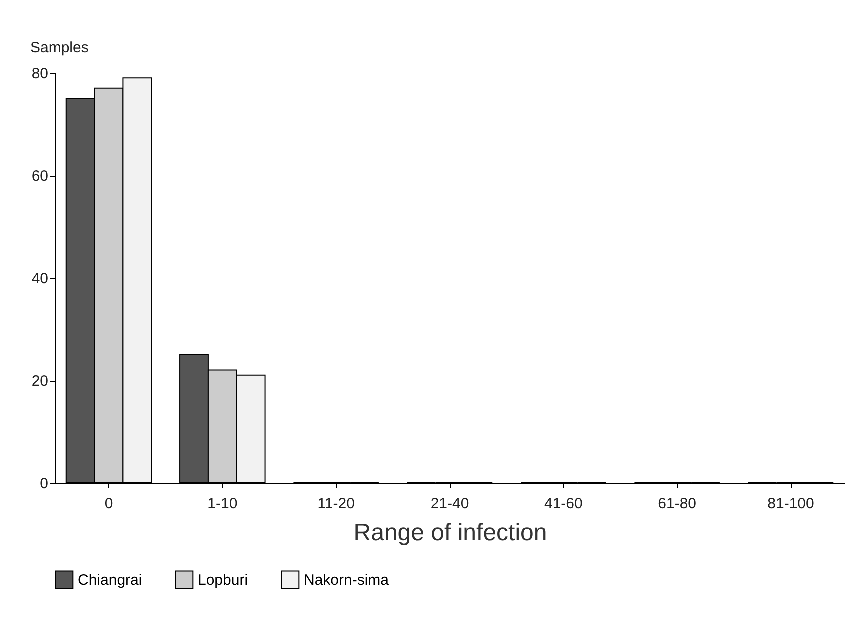 This screenshot has height=624, width=860. What do you see at coordinates (40, 176) in the screenshot?
I see `y-tick-label: 60` at bounding box center [40, 176].